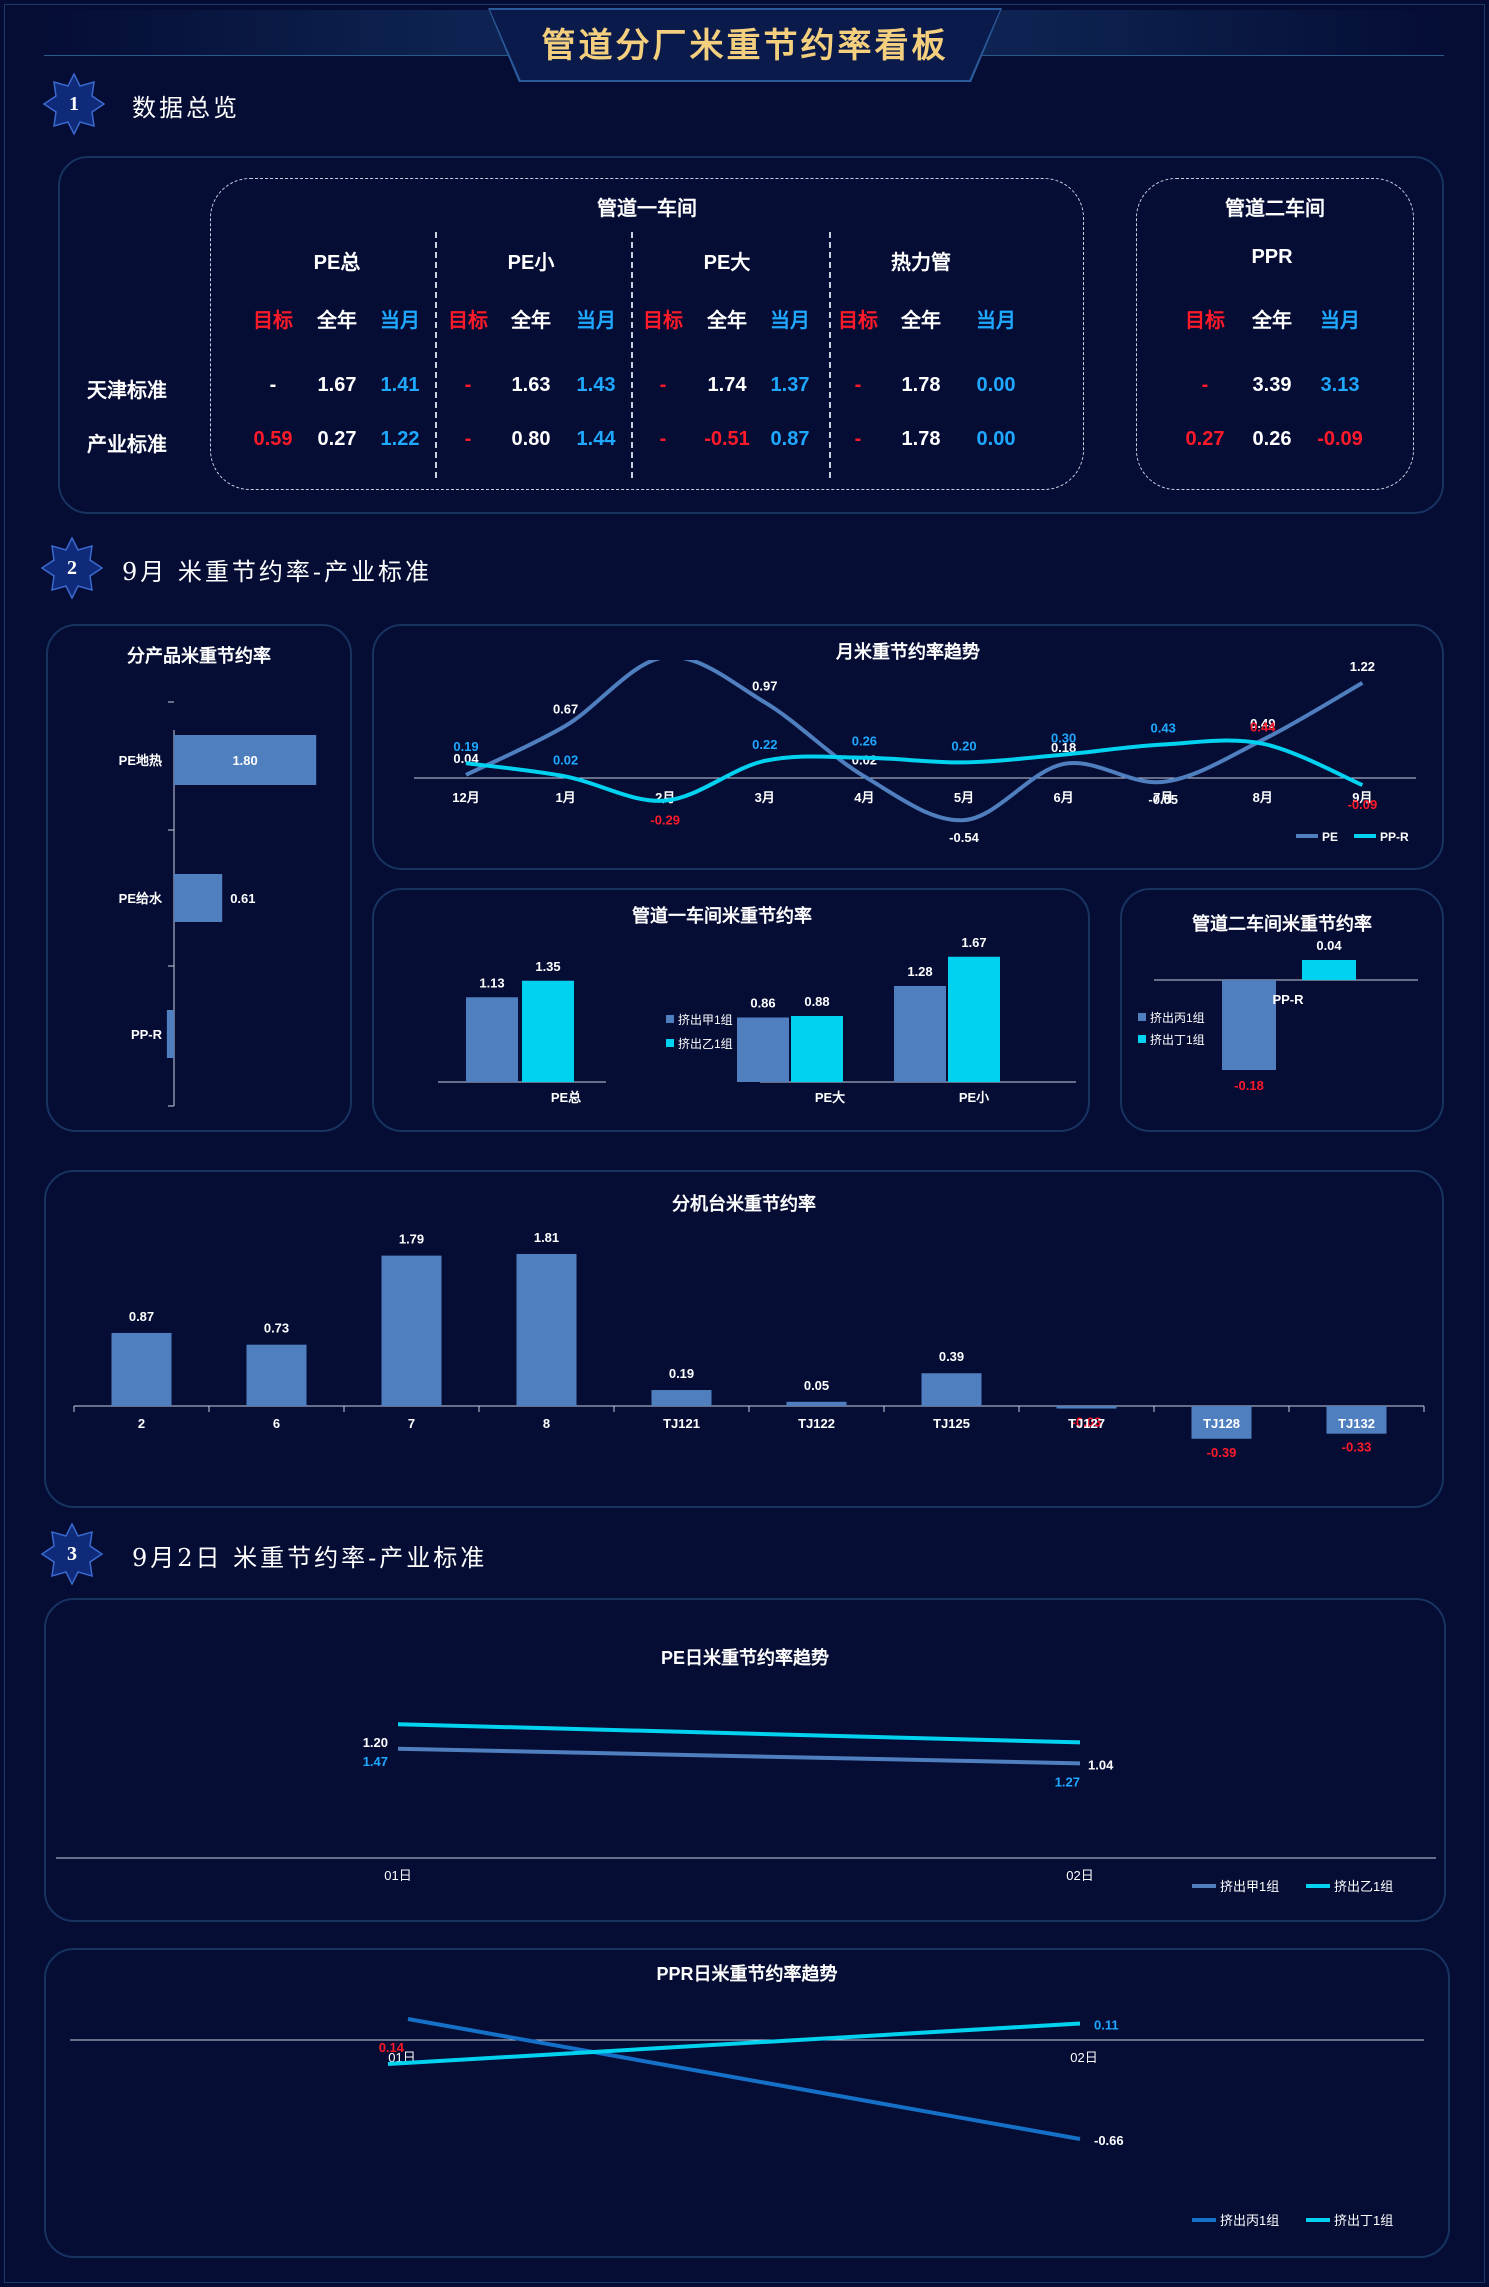 The height and width of the screenshot is (2287, 1489). What do you see at coordinates (596, 439) in the screenshot?
I see `industry-value: 1.44` at bounding box center [596, 439].